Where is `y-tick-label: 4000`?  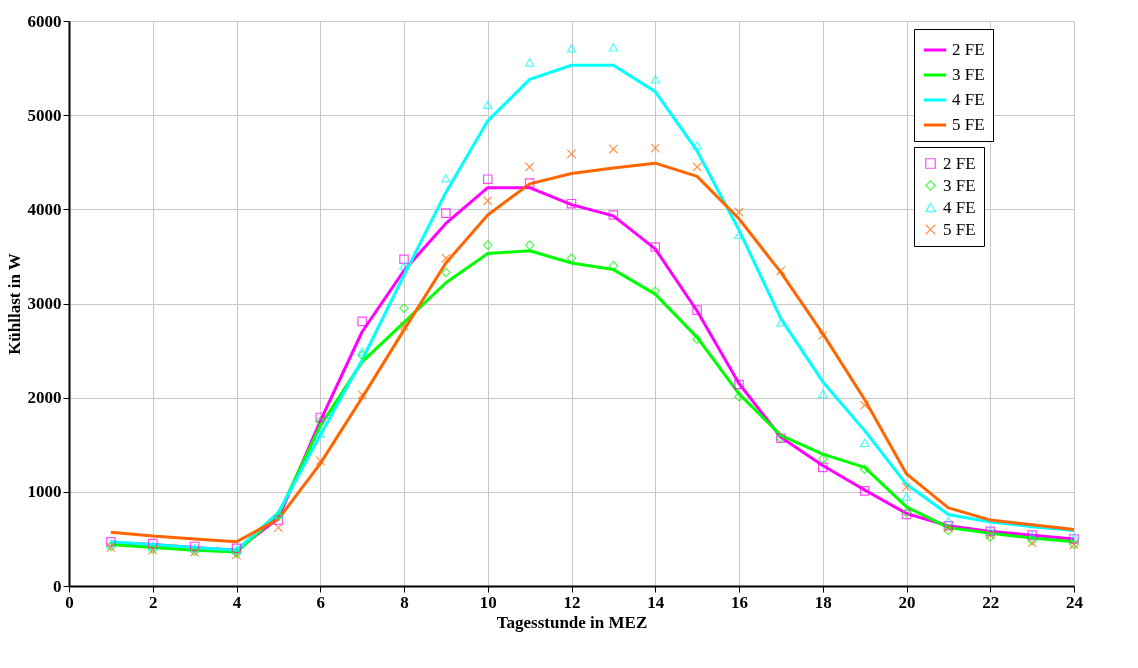
y-tick-label: 4000 is located at coordinates (44, 209).